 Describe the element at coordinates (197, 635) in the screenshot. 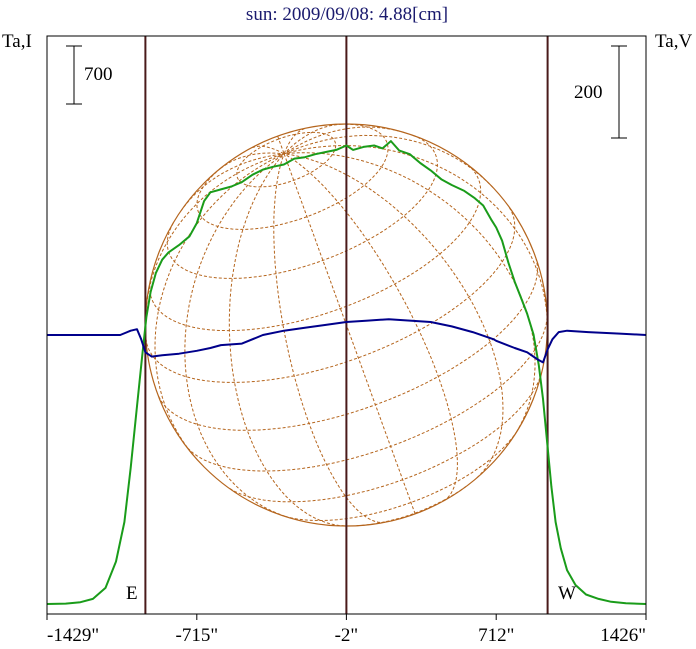

I see `x-tick-label: -715"` at that location.